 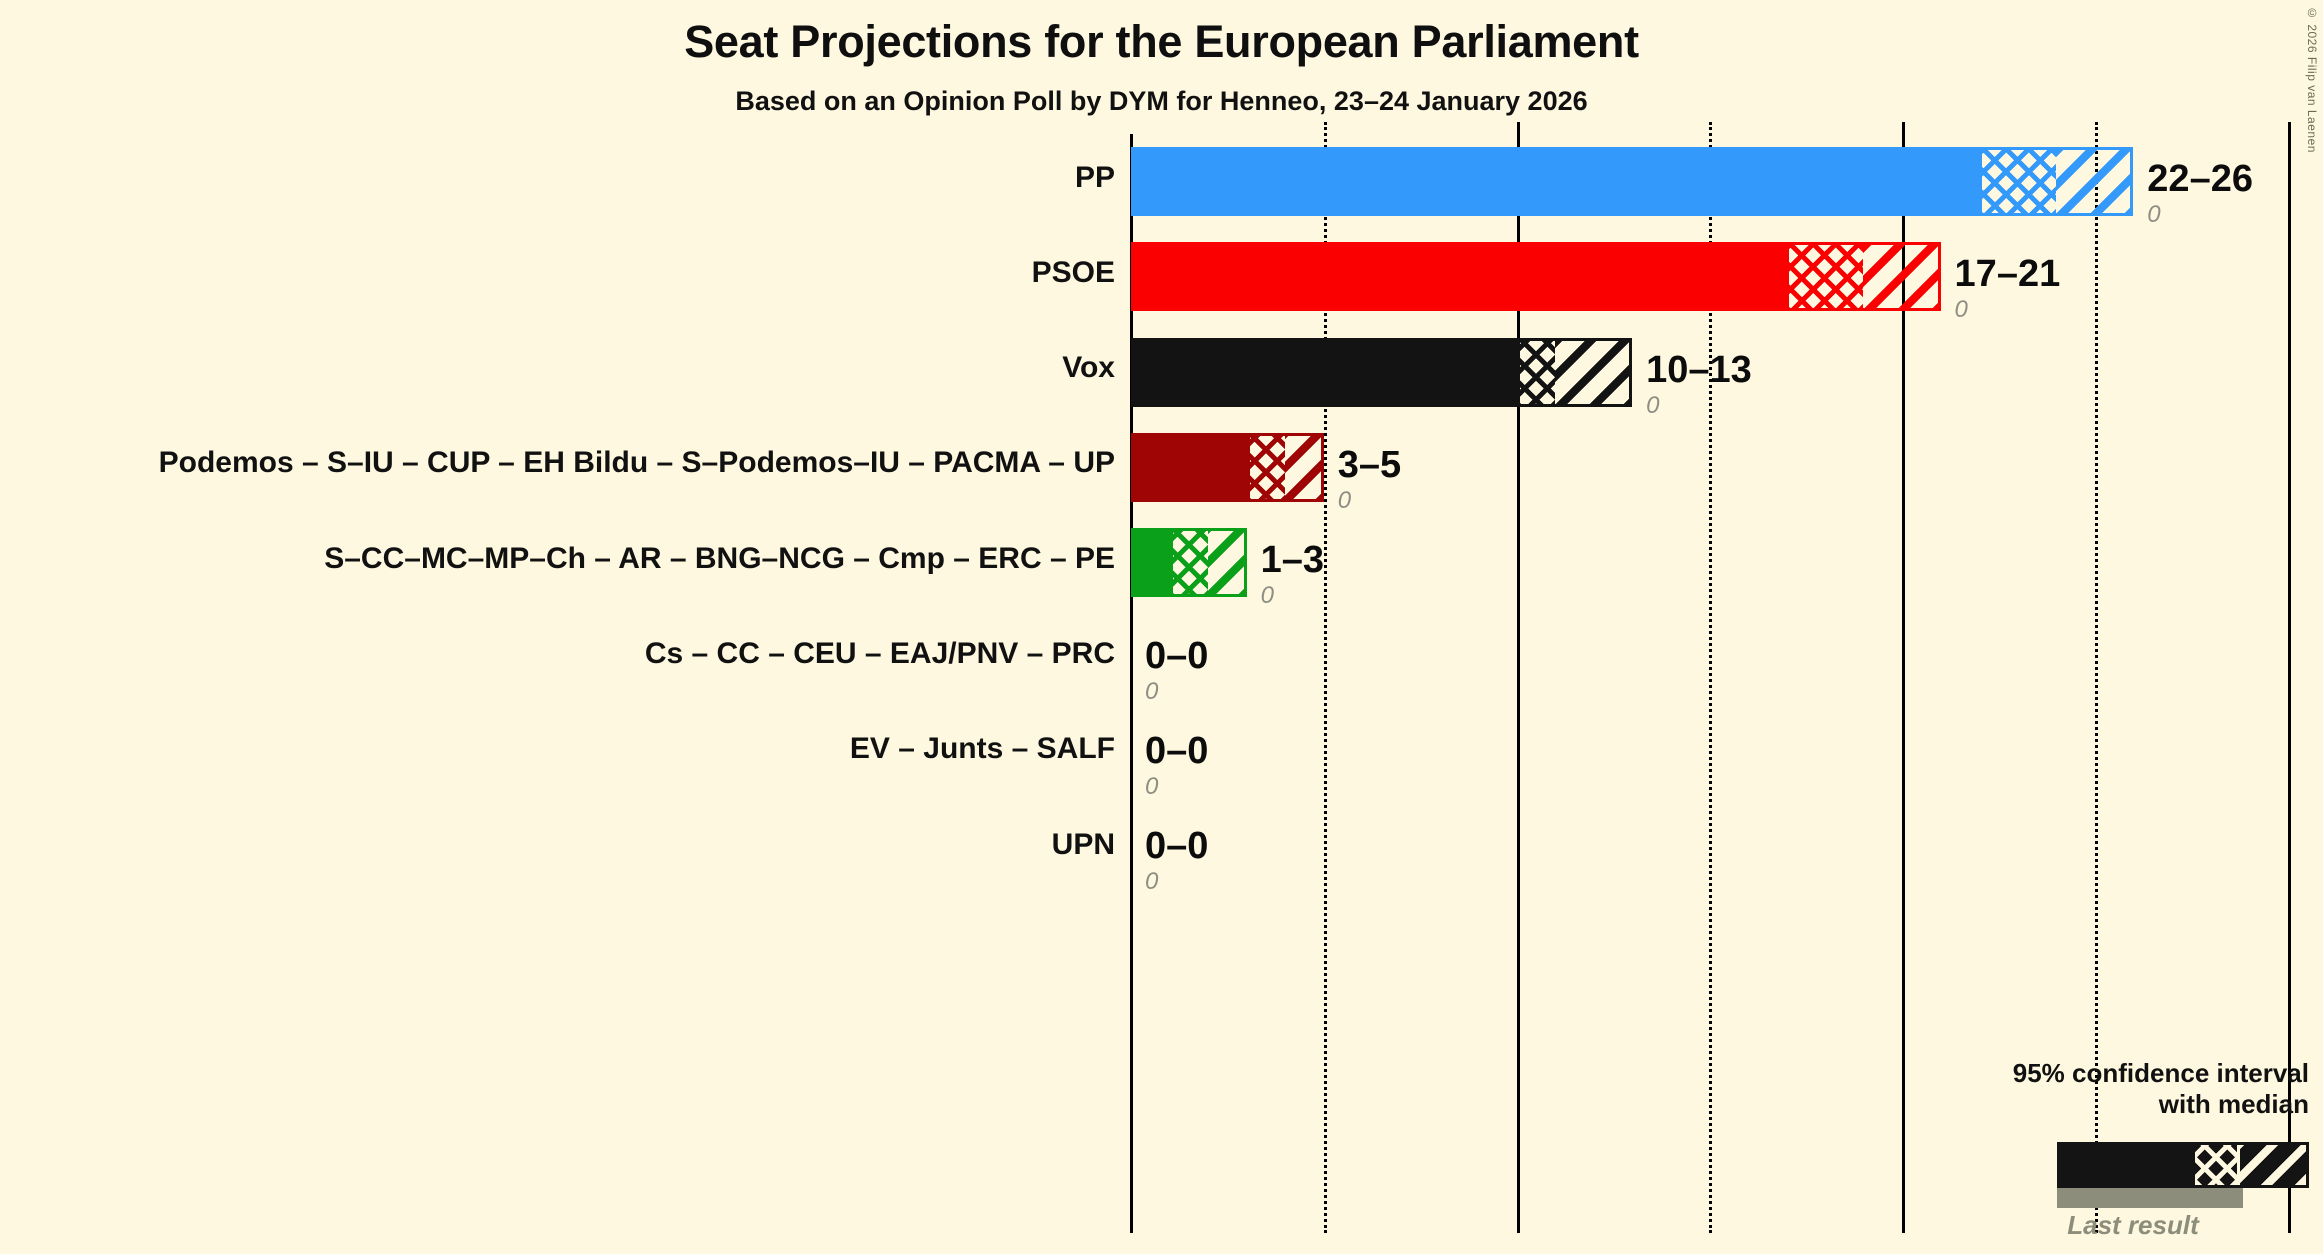 I want to click on value-label-psoe: 17–21, so click(x=2007, y=274).